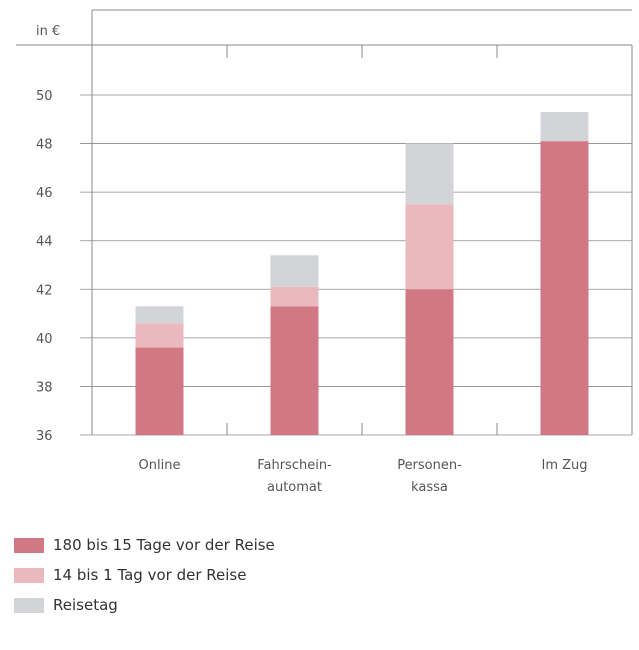 The height and width of the screenshot is (650, 639). I want to click on legend-swatch-mid, so click(29, 575).